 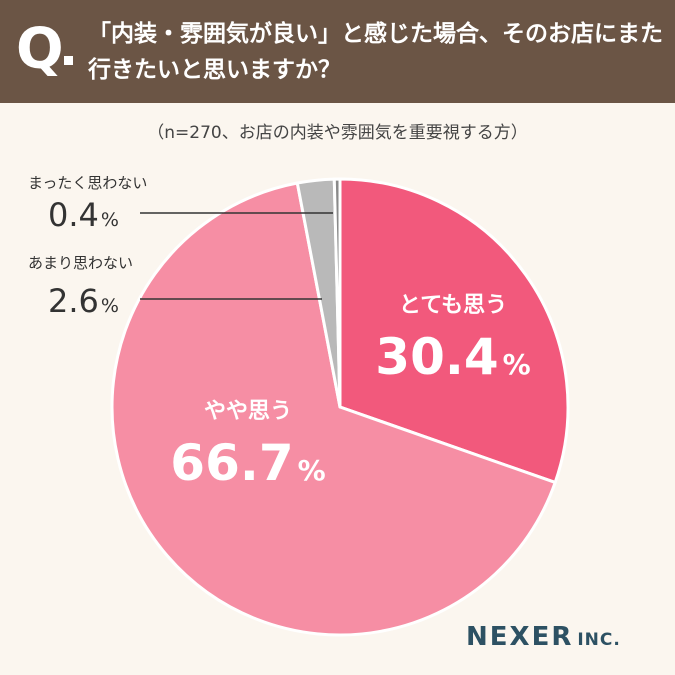 What do you see at coordinates (520, 637) in the screenshot?
I see `brand-name: NEXER` at bounding box center [520, 637].